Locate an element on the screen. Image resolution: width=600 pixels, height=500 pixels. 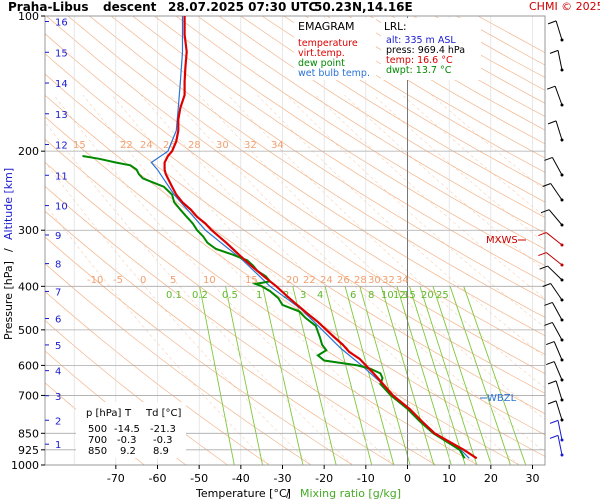
temperature-tick-label: 20 is located at coordinates (491, 478).